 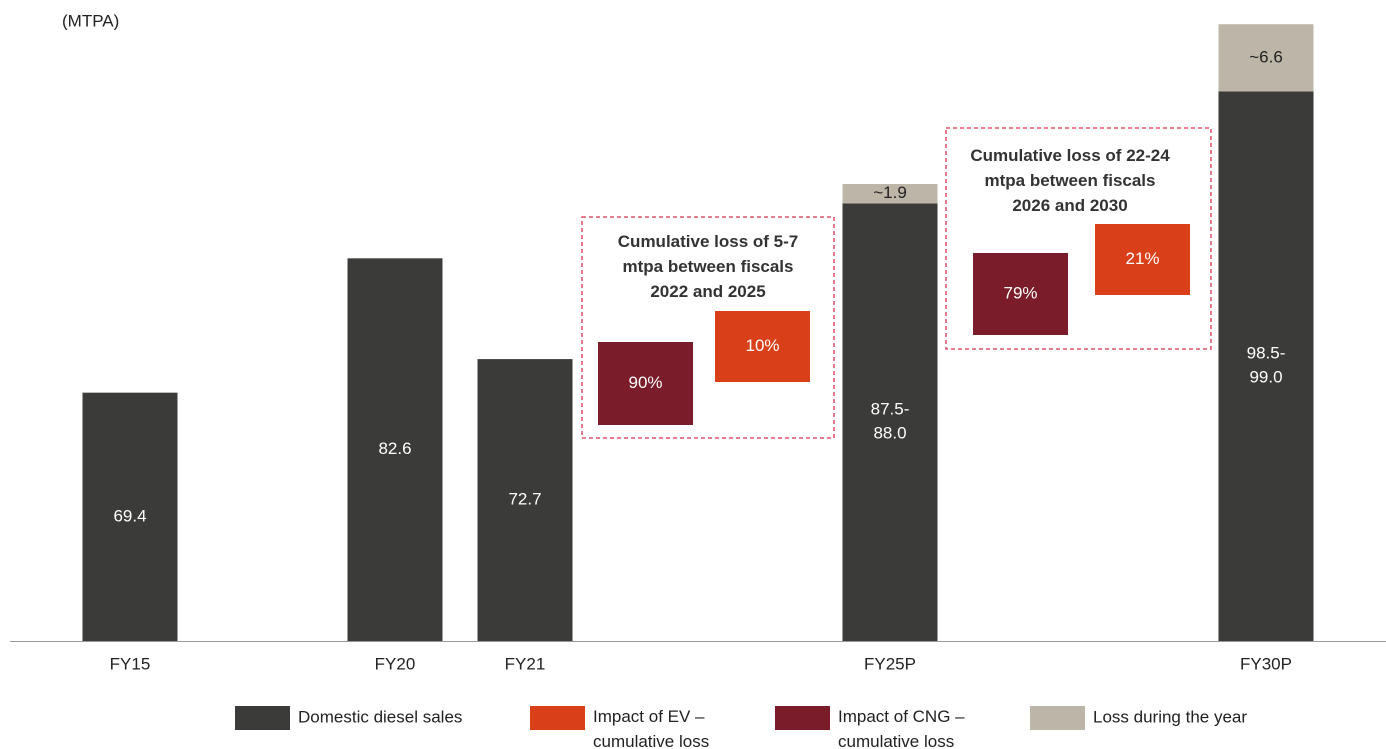 I want to click on x-tick-label: FY21, so click(x=525, y=663).